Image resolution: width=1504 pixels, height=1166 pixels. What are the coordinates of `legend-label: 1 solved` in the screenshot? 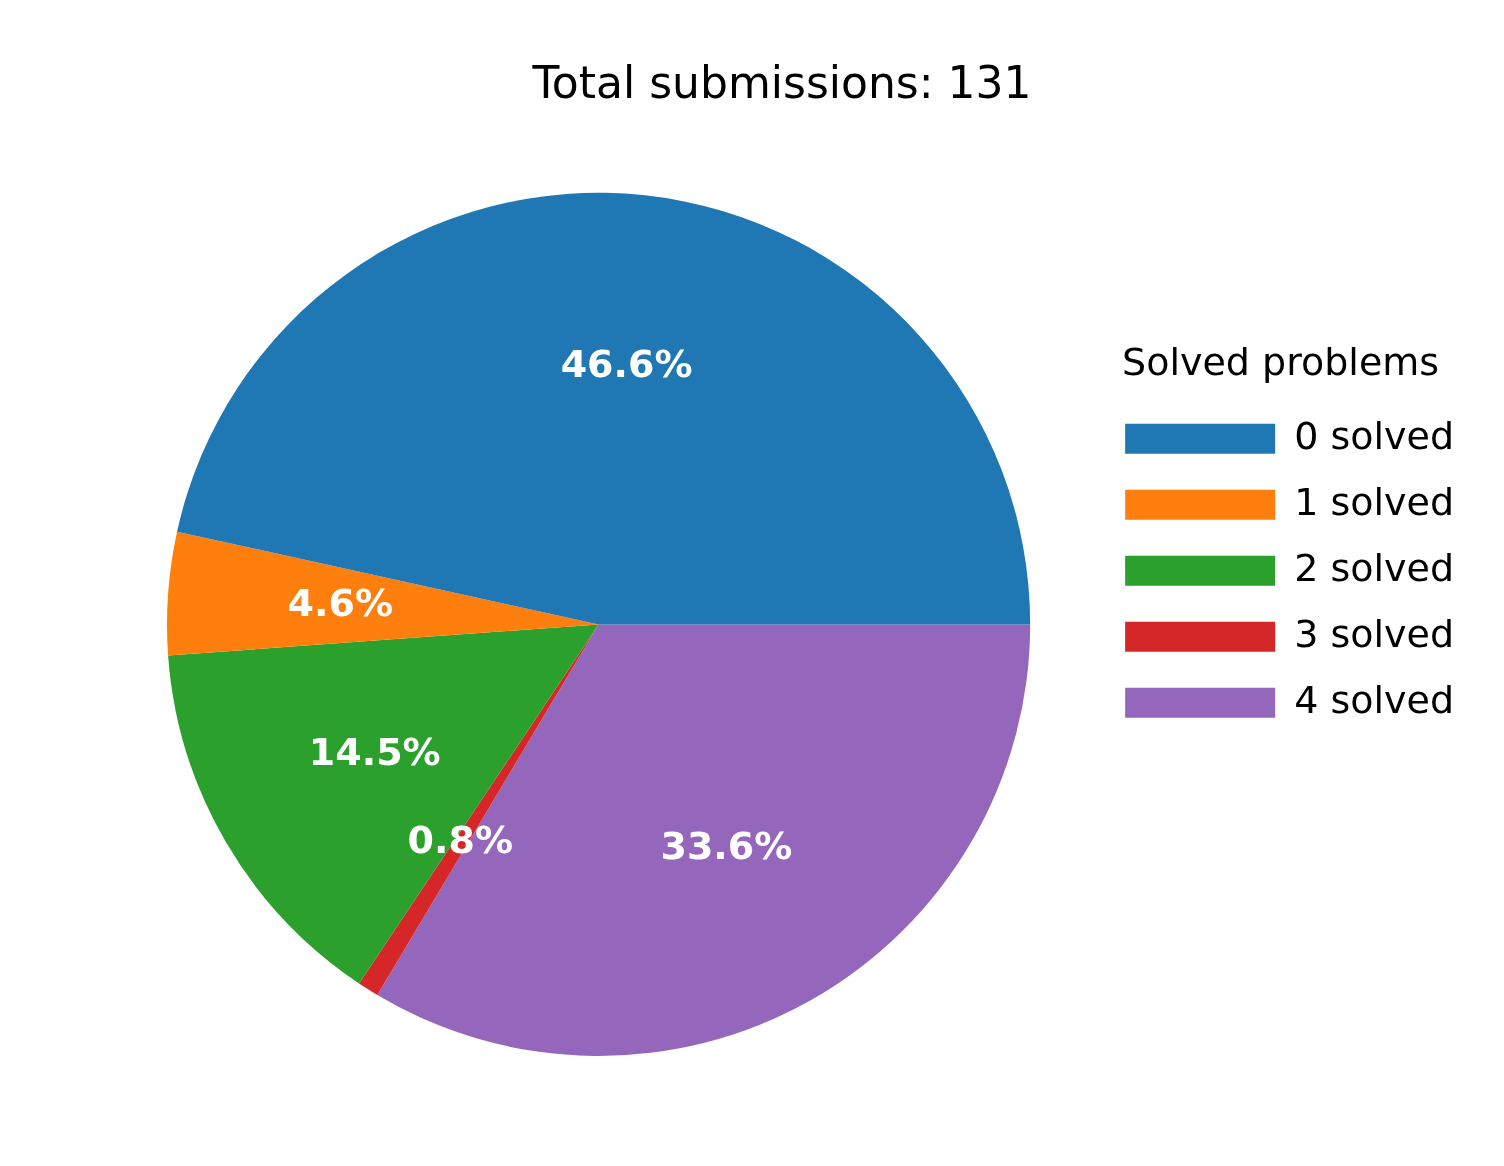 It's located at (1374, 501).